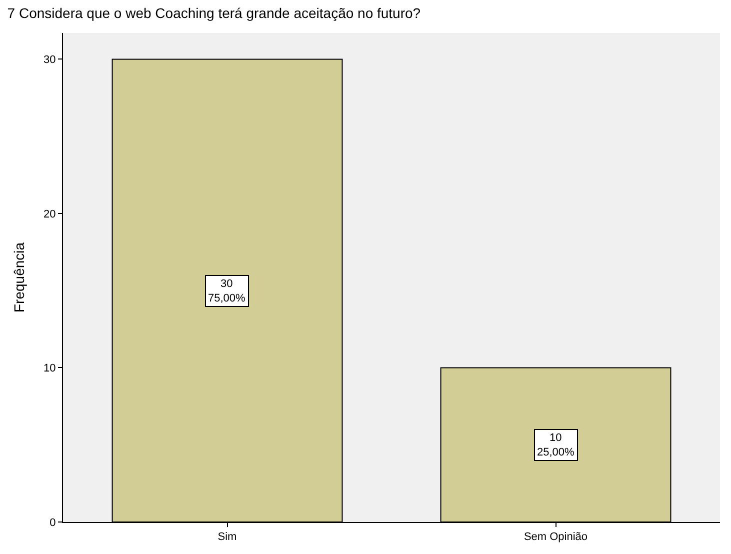  I want to click on data-label: 10 25,00%, so click(556, 445).